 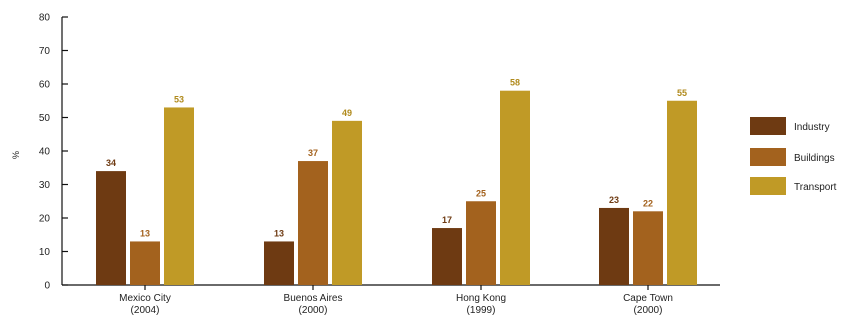 What do you see at coordinates (481, 310) in the screenshot?
I see `category-year-label: (1999)` at bounding box center [481, 310].